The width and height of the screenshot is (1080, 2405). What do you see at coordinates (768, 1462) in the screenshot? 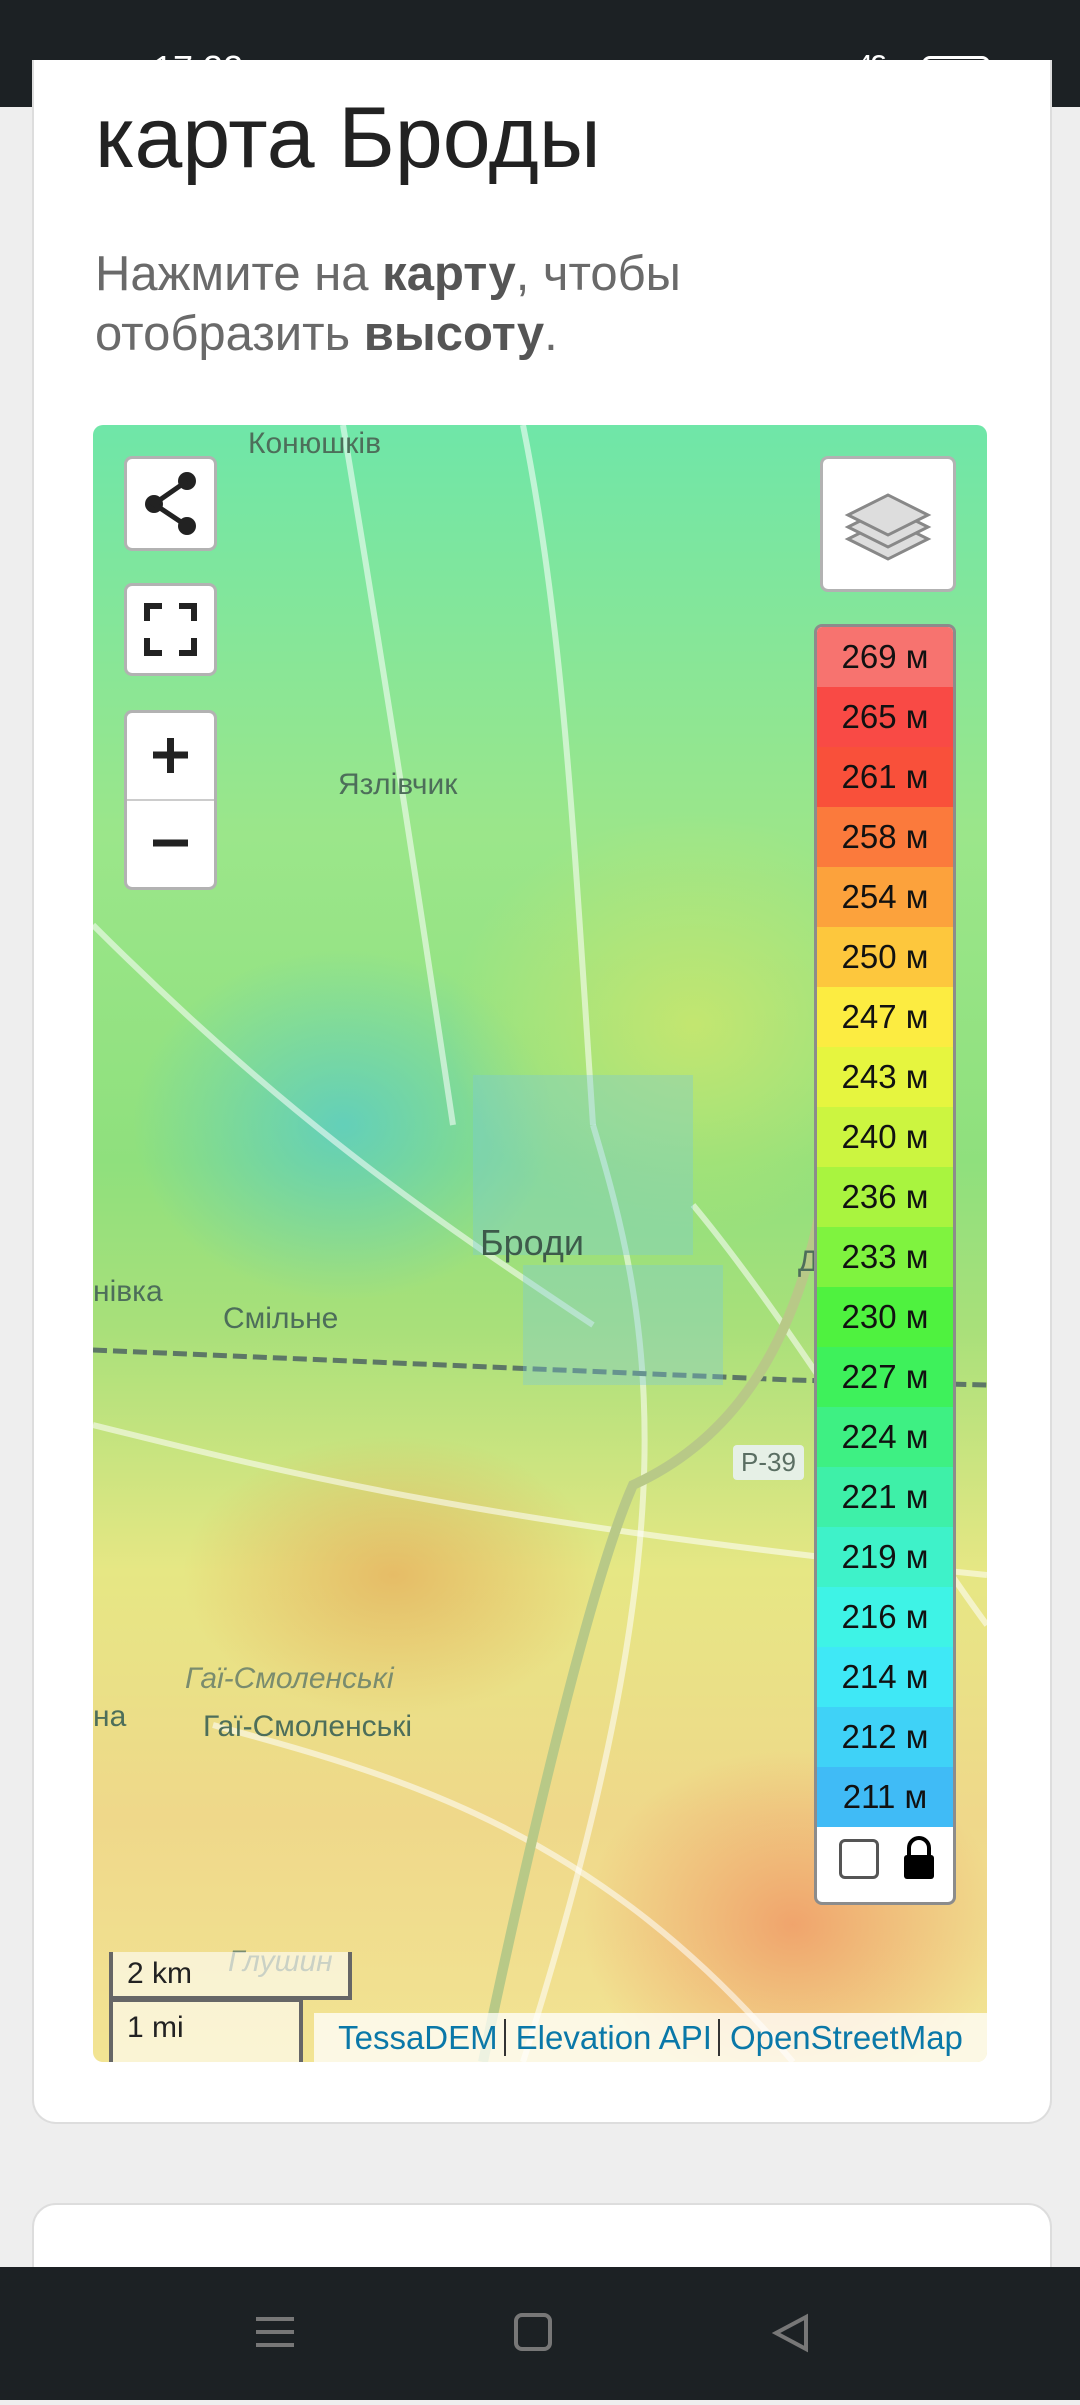
I see `road-label: Р-39` at bounding box center [768, 1462].